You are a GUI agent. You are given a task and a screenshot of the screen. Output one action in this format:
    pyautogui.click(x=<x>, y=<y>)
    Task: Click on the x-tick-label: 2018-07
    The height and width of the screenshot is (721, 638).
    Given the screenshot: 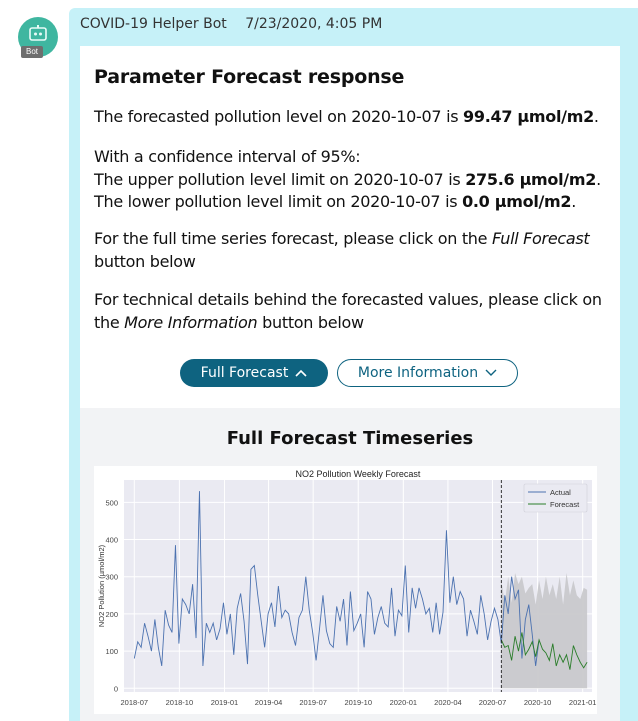 What is the action you would take?
    pyautogui.click(x=135, y=702)
    